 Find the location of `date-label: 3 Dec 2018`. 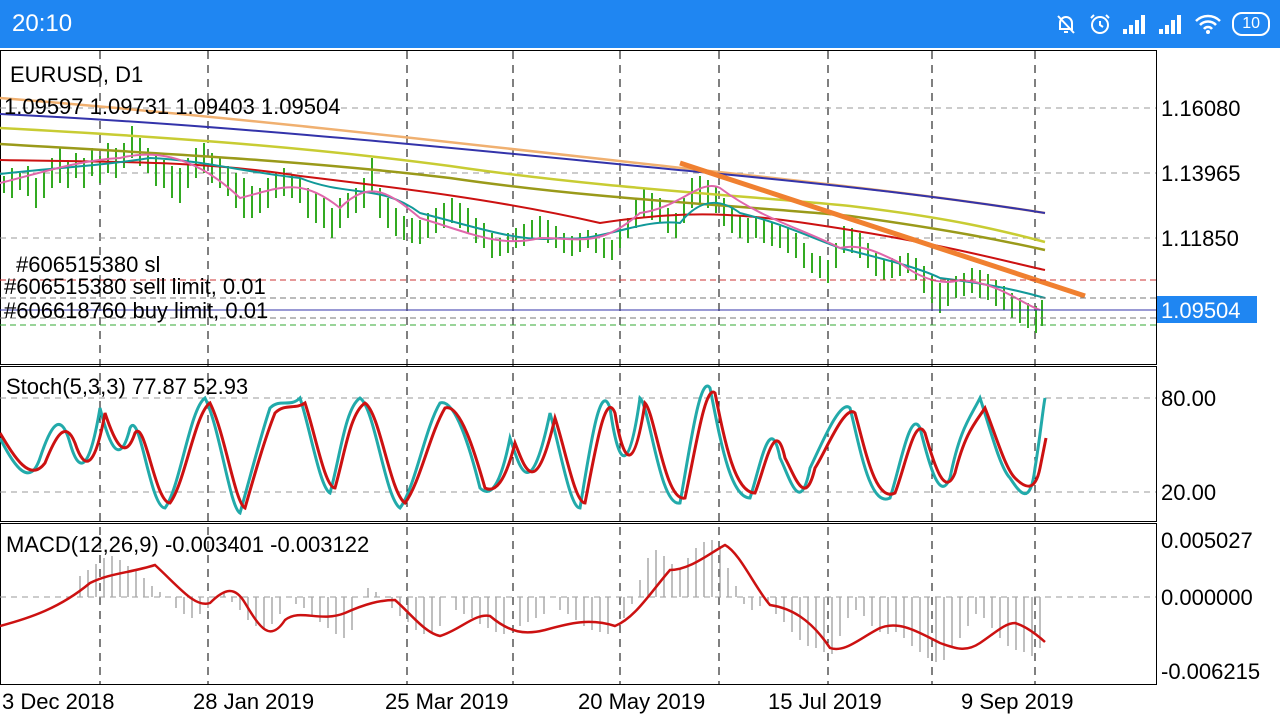

date-label: 3 Dec 2018 is located at coordinates (58, 701).